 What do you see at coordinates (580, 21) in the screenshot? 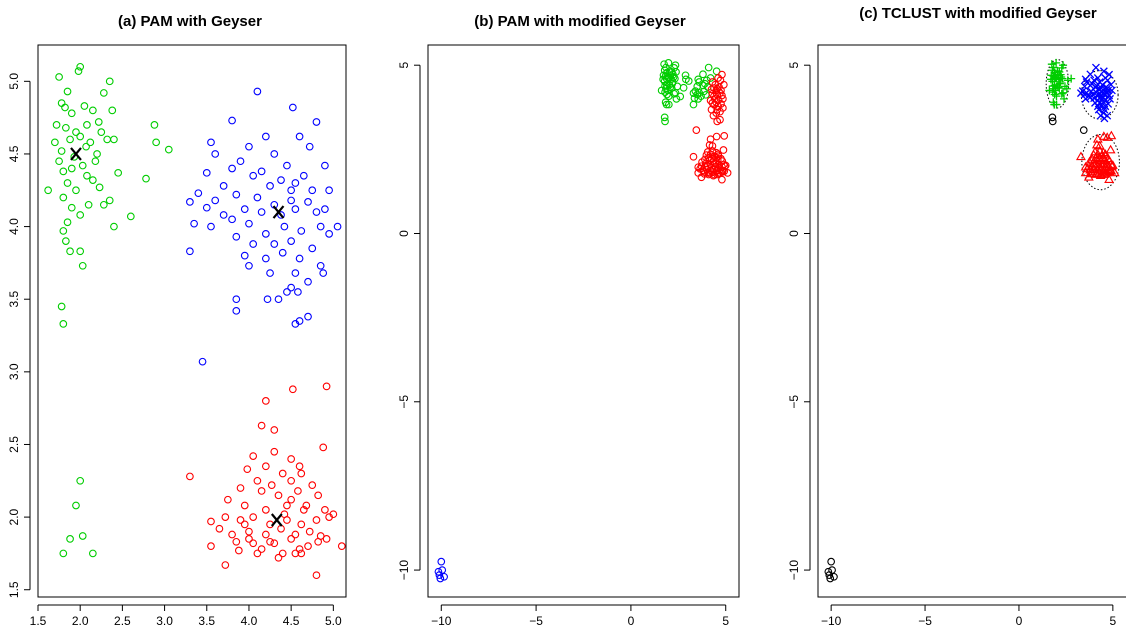
I see `panel-b-title: (b) PAM with modified Geyser` at bounding box center [580, 21].